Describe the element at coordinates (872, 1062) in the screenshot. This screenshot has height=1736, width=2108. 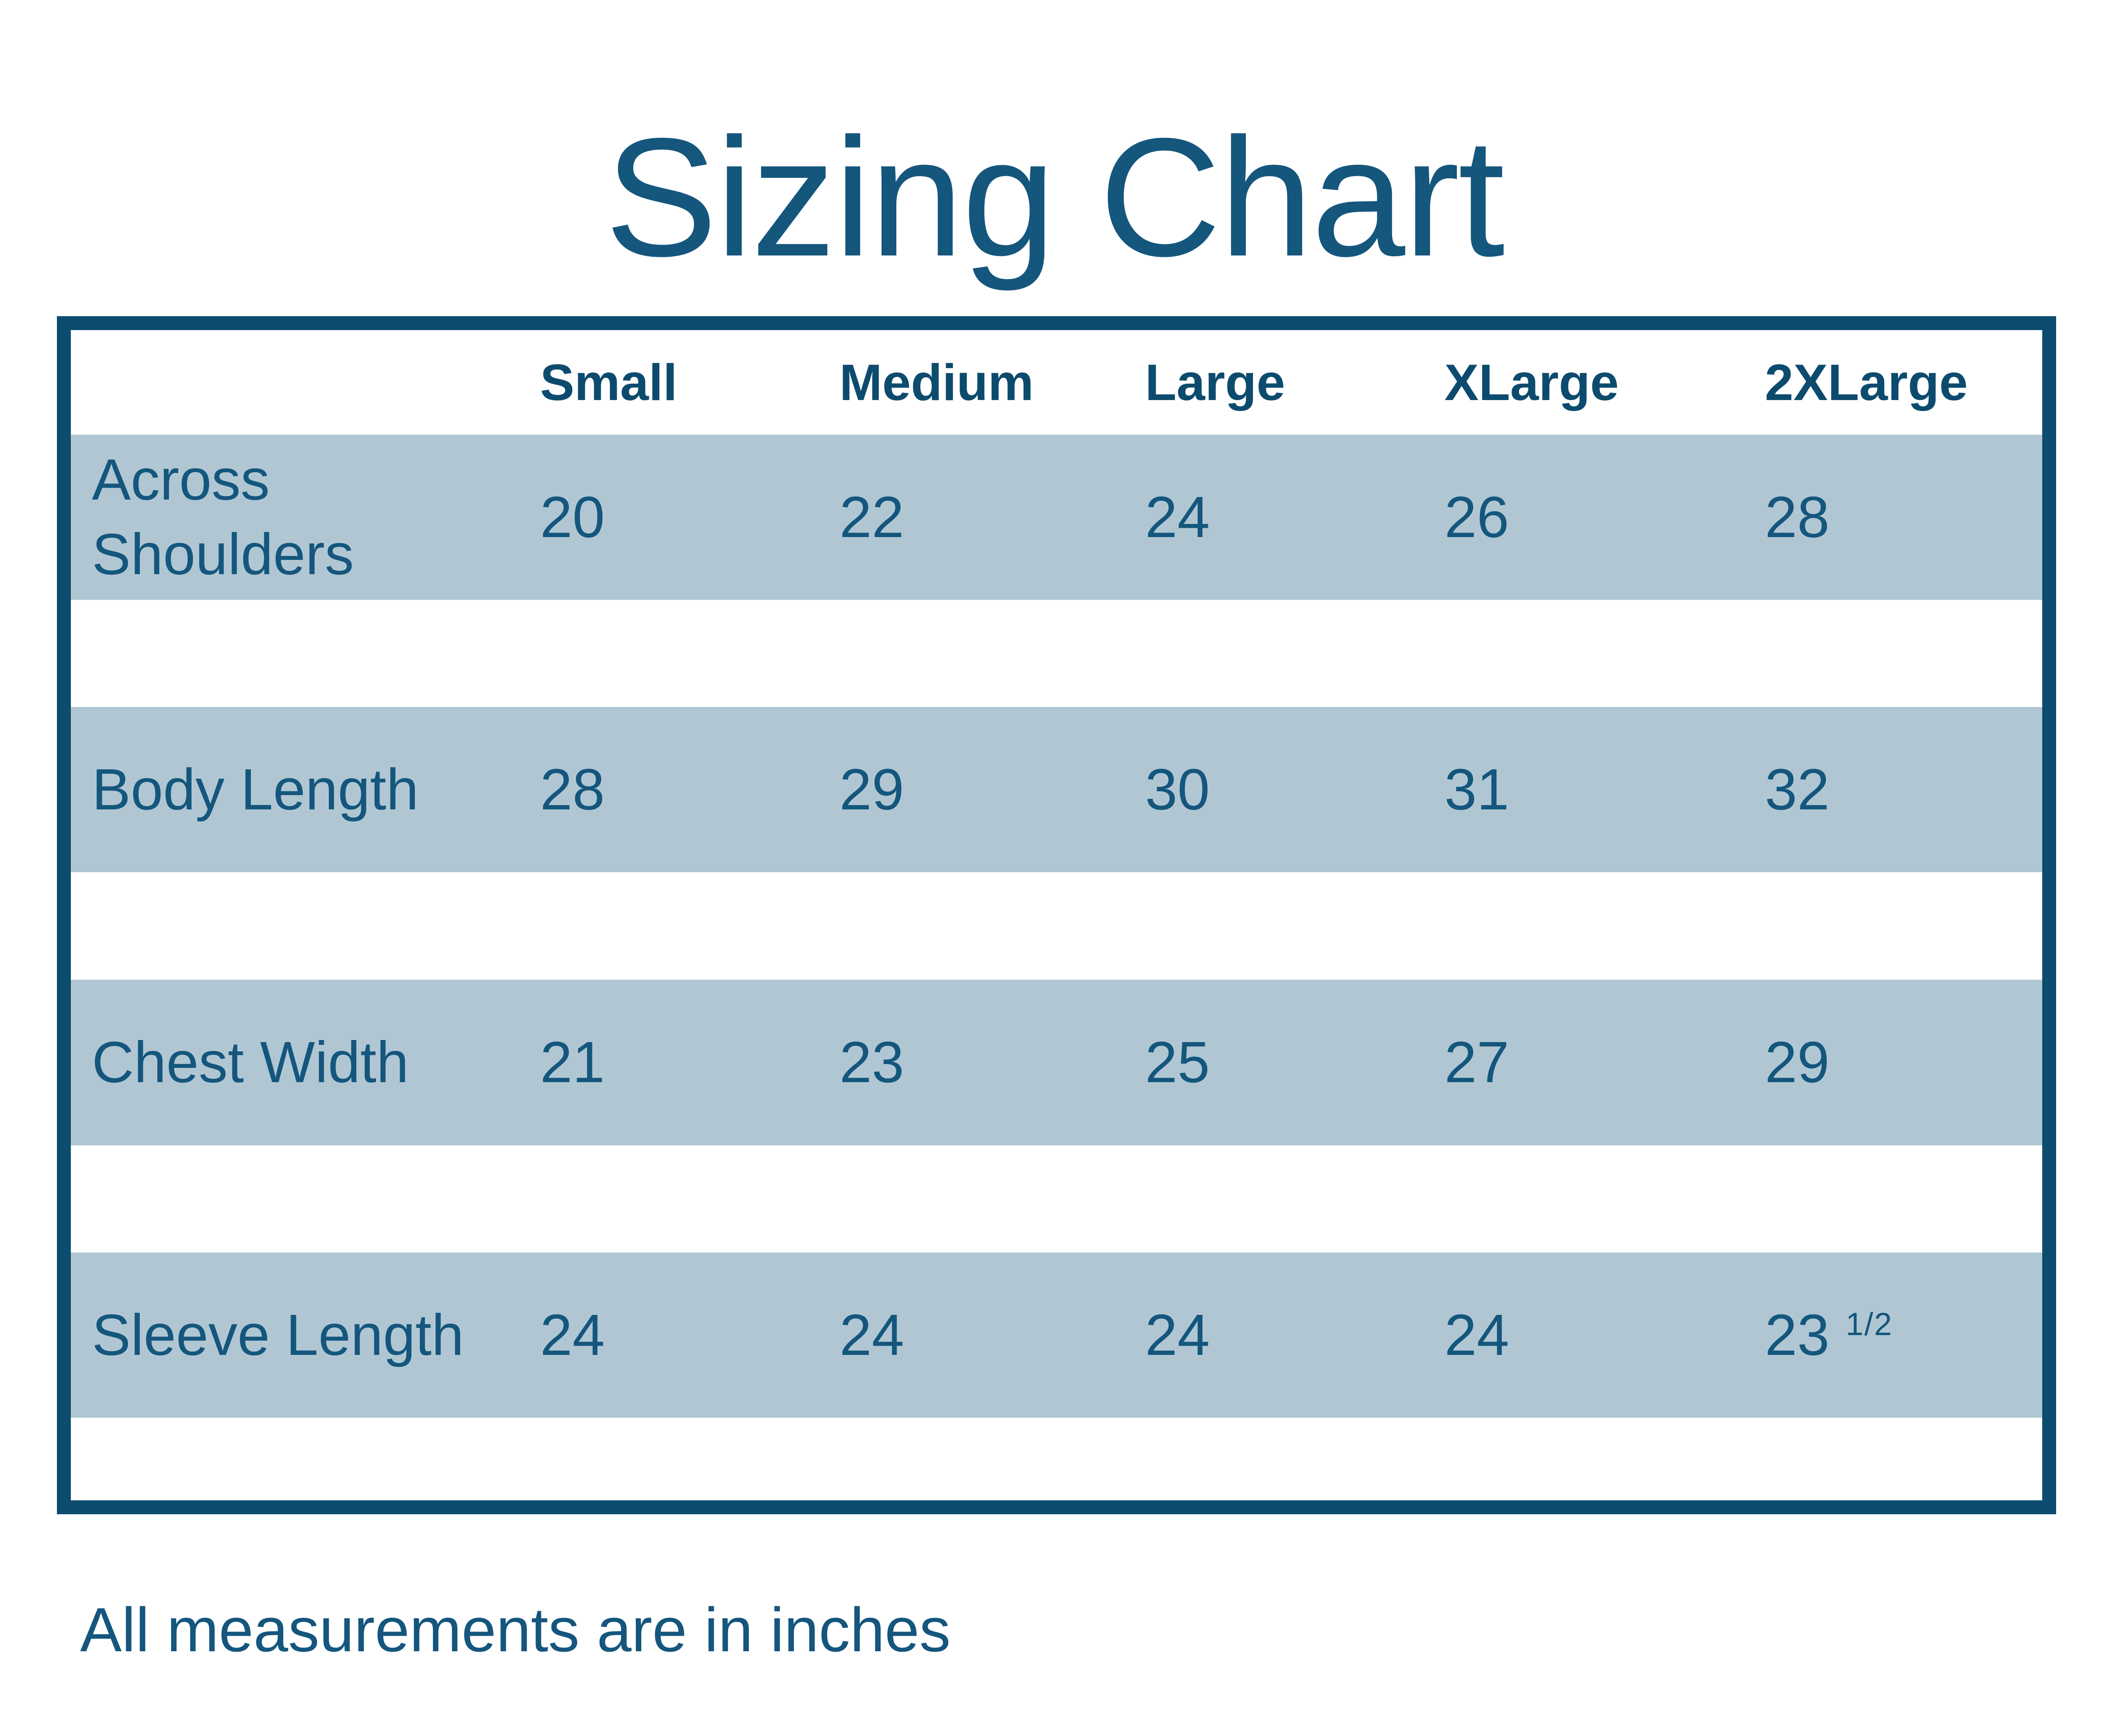
I see `measurement-value: 23` at that location.